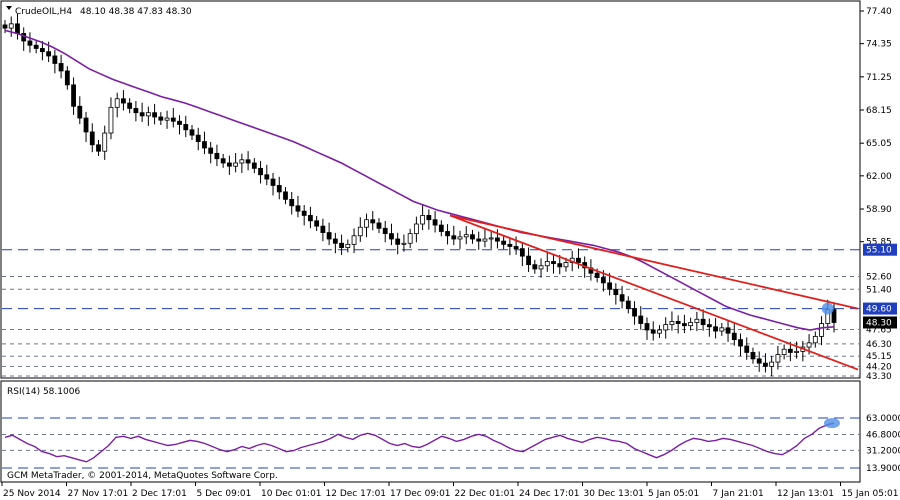 This screenshot has height=500, width=900. What do you see at coordinates (224, 494) in the screenshot?
I see `time-tick-label: 5 Dec 09:01` at bounding box center [224, 494].